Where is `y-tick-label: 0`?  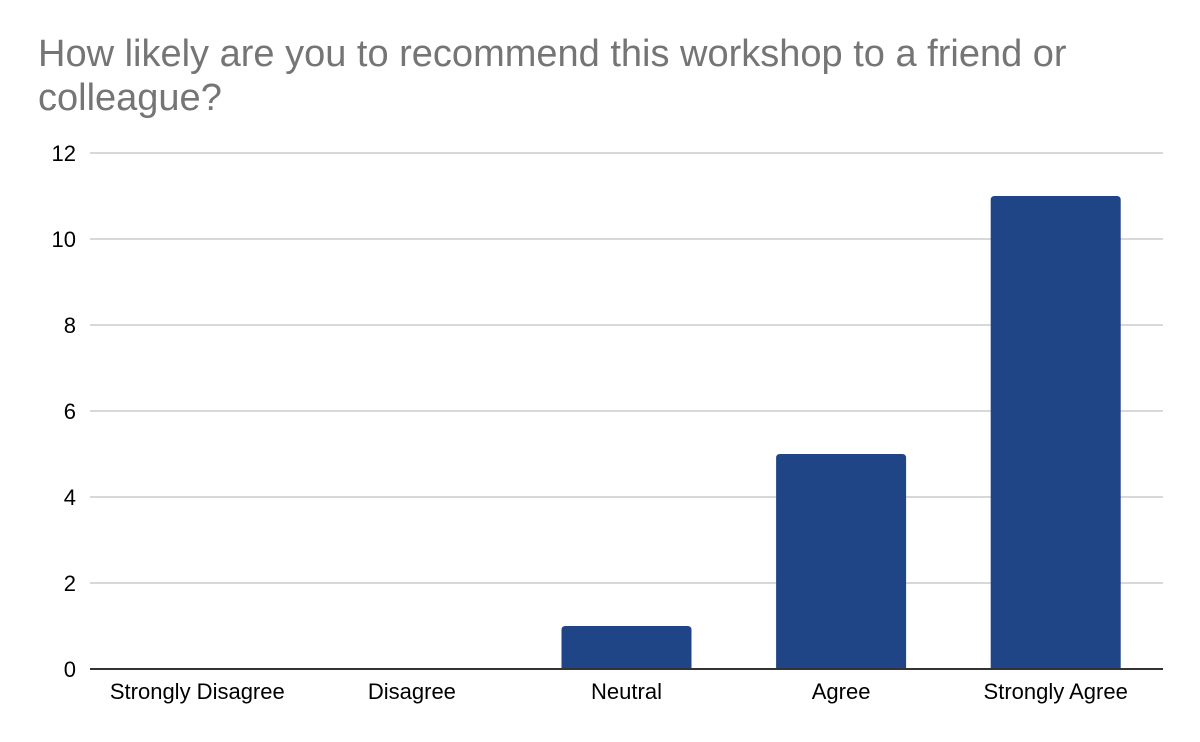 y-tick-label: 0 is located at coordinates (70, 669).